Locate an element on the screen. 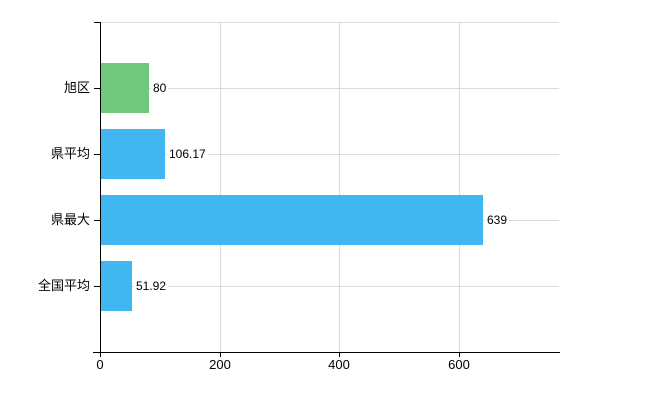  value-label: 80 is located at coordinates (160, 88).